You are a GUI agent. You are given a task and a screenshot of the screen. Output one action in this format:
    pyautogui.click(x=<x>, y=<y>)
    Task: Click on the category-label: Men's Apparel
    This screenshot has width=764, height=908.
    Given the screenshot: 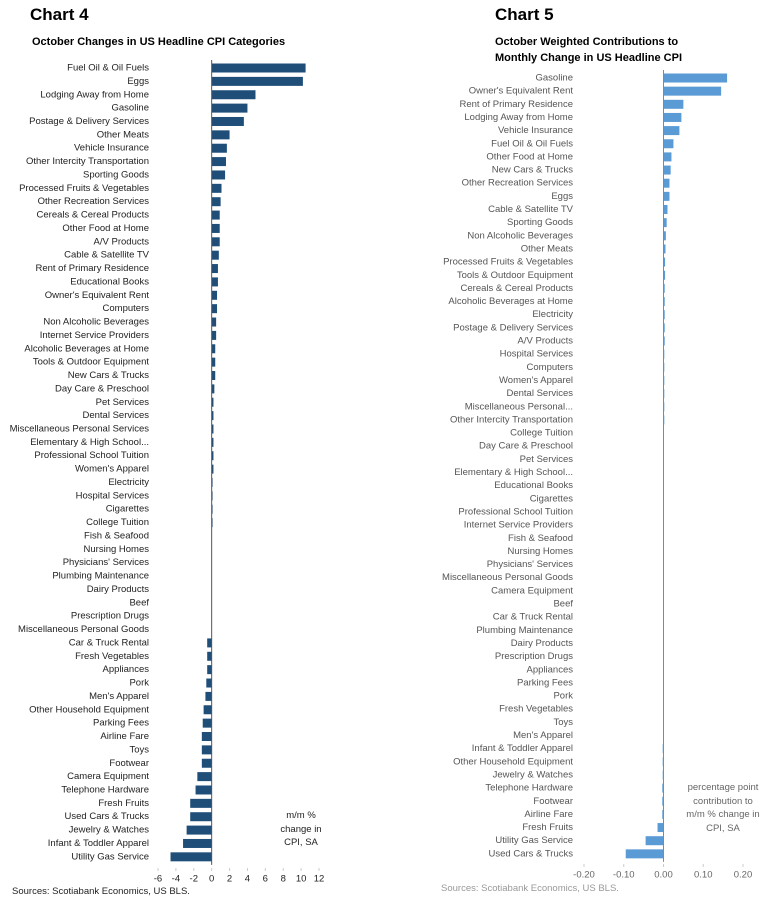 What is the action you would take?
    pyautogui.click(x=543, y=735)
    